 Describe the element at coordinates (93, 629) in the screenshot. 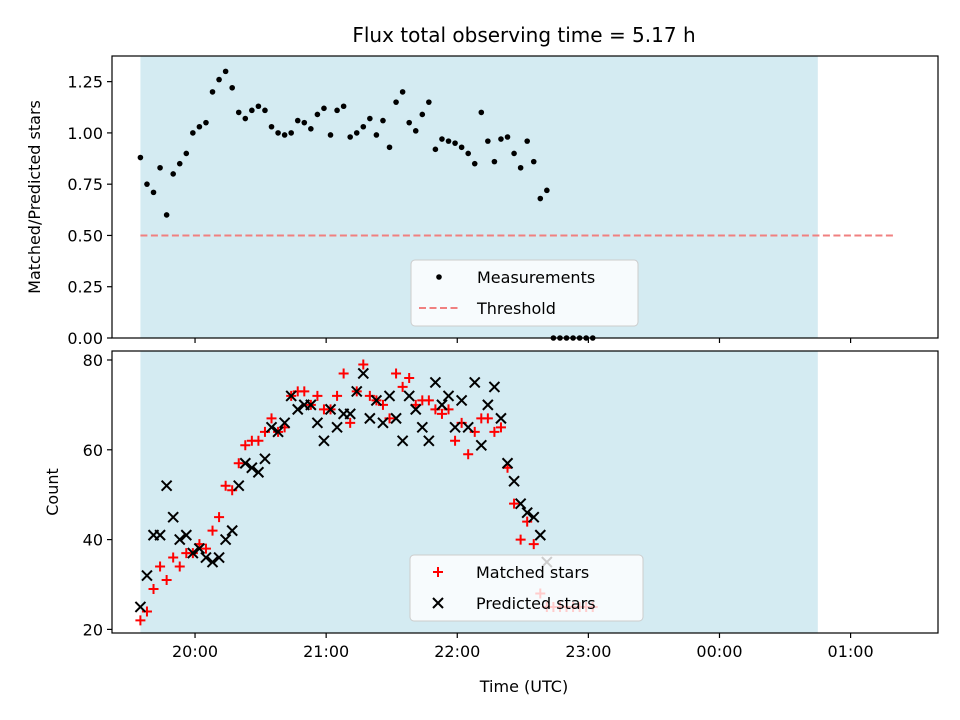

I see `y-tick-label: 20` at that location.